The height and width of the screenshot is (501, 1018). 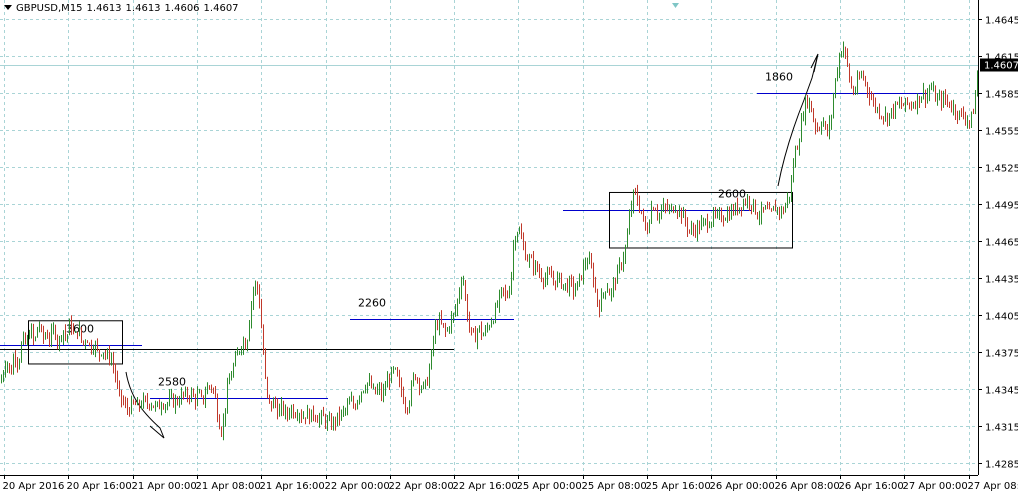 I want to click on y-tick-label: 1.4555, so click(x=1001, y=132).